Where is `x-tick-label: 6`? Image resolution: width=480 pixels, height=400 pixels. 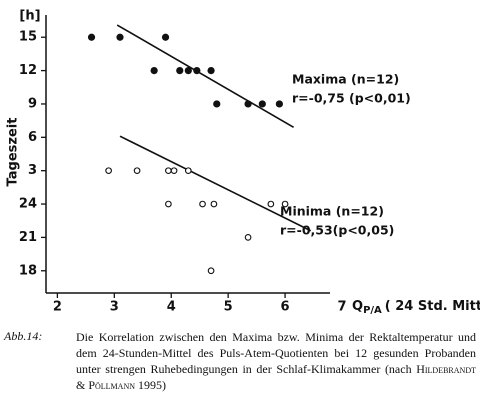 x-tick-label: 6 is located at coordinates (285, 307).